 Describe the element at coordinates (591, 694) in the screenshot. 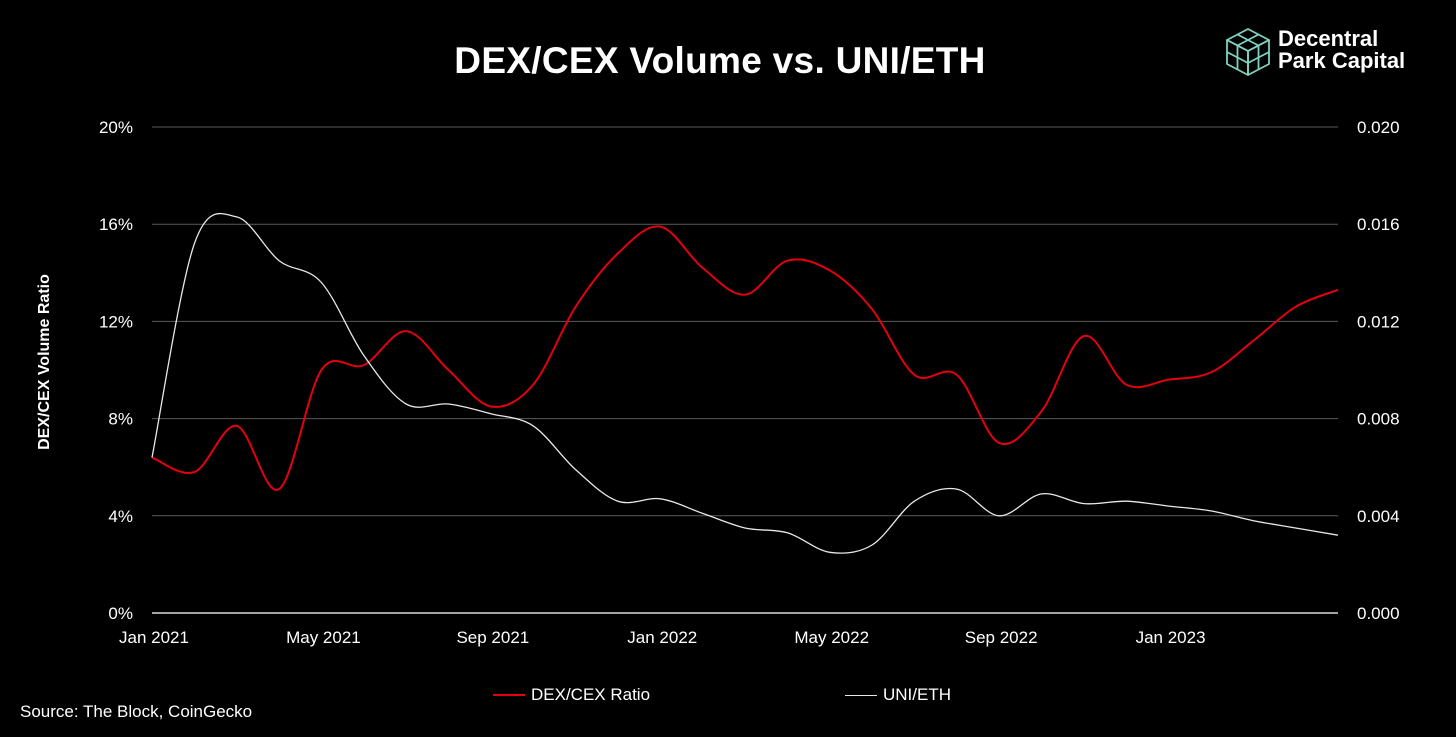

I see `legend-label-dex-cex: DEX/CEX Ratio` at that location.